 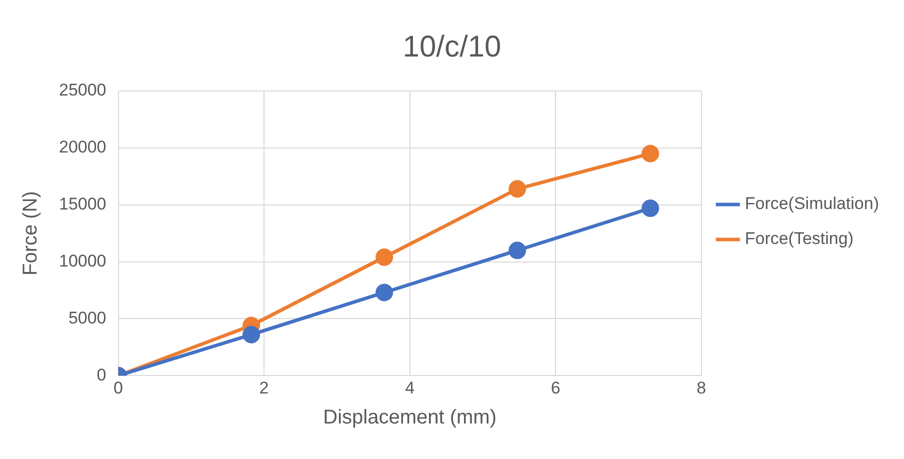 I want to click on x-tick-label: 2, so click(x=264, y=388).